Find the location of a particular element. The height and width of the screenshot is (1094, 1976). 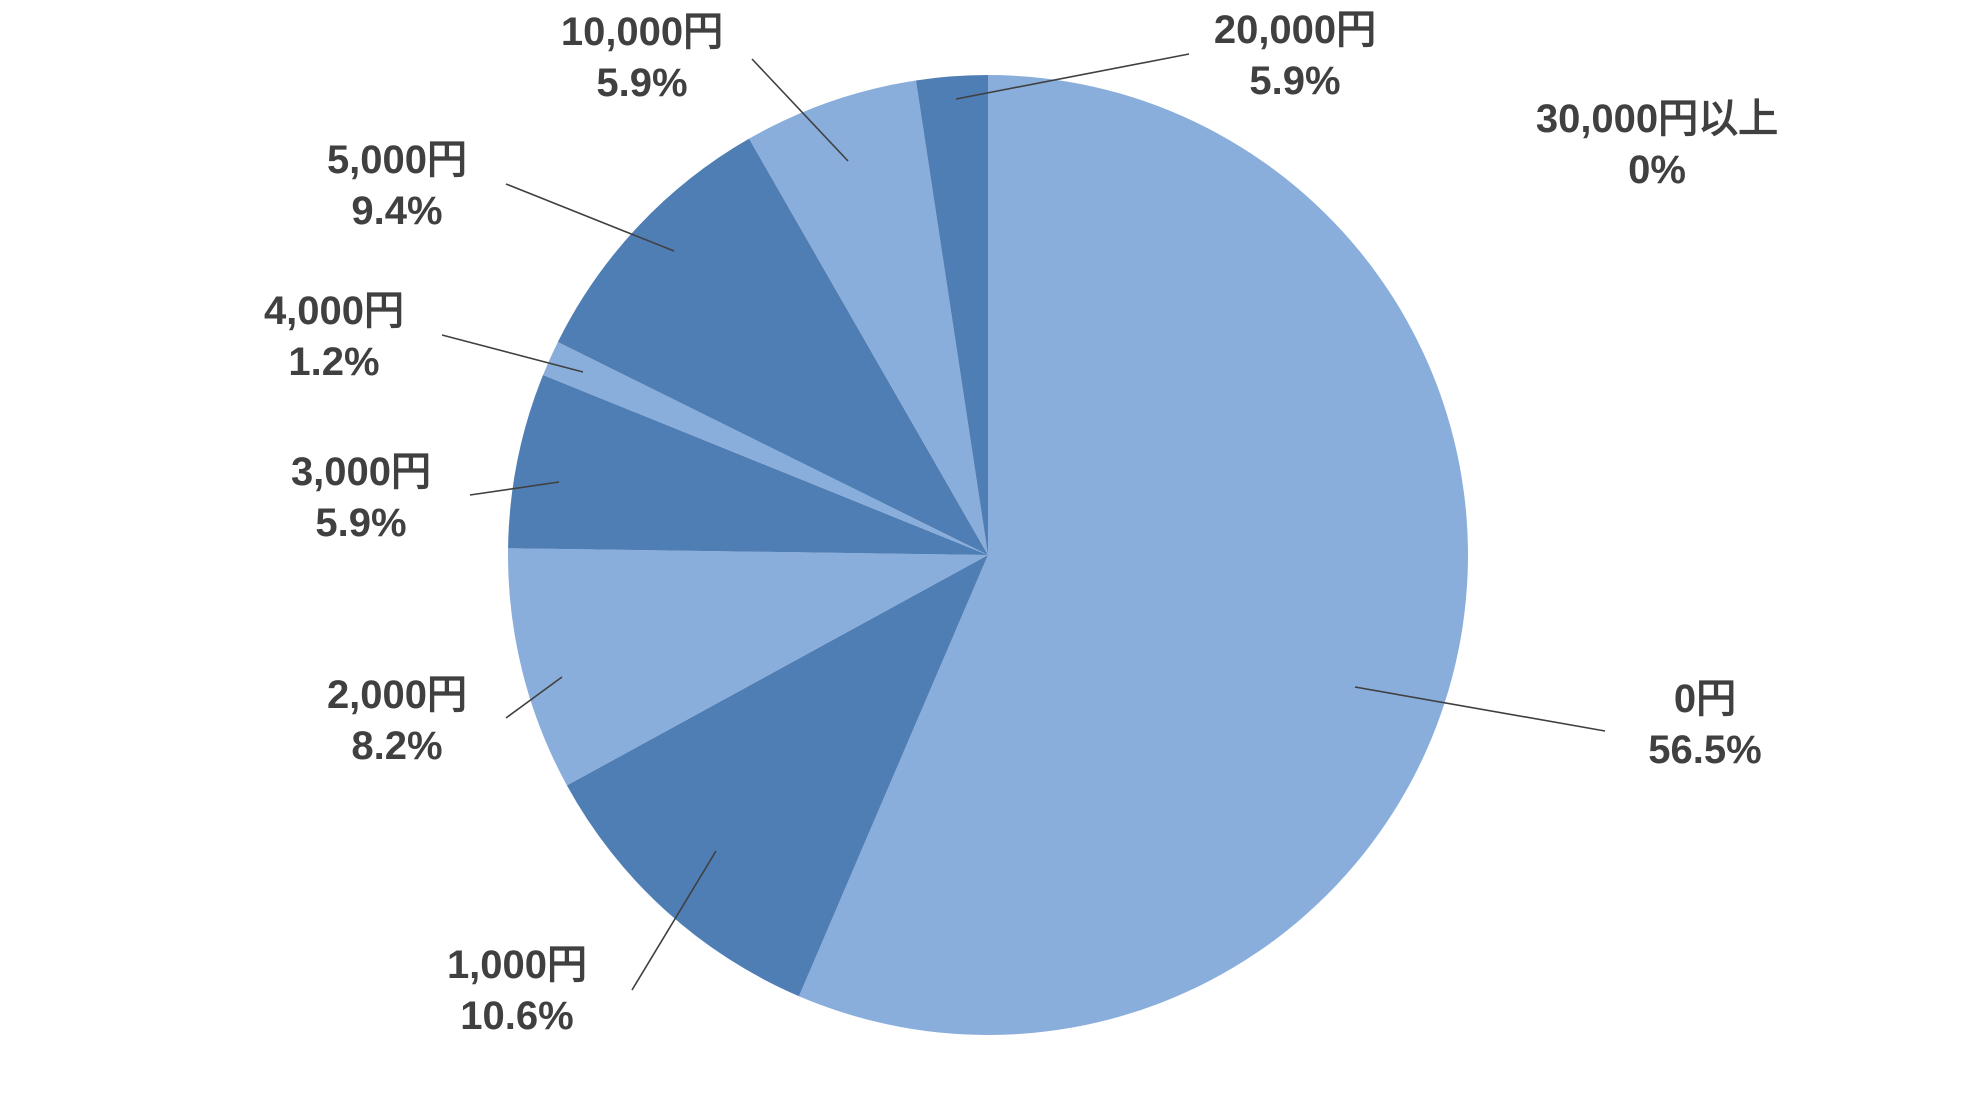

slice-label-3000: 3,000円 5.9% is located at coordinates (361, 497).